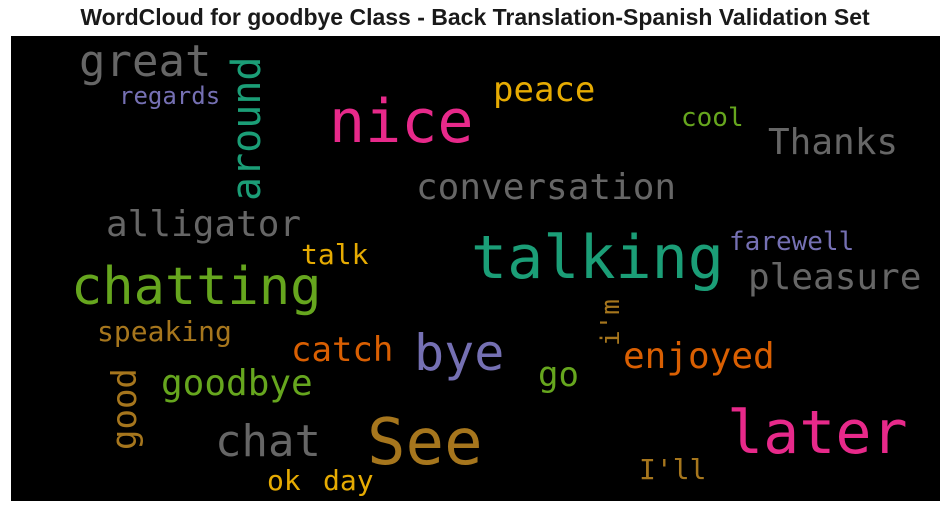 This screenshot has height=511, width=950. I want to click on word-later: later, so click(817, 433).